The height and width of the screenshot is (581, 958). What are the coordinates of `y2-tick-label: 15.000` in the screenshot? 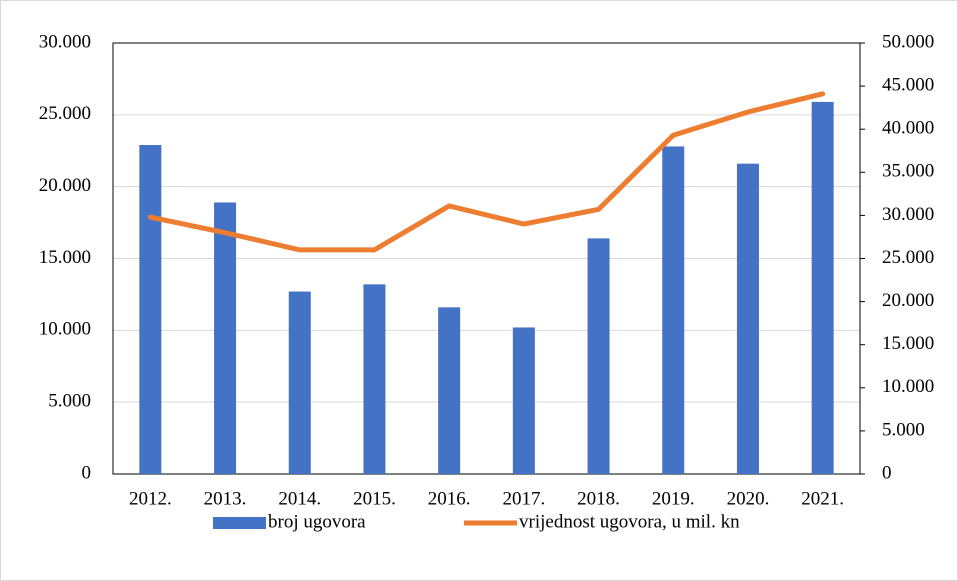 It's located at (908, 343).